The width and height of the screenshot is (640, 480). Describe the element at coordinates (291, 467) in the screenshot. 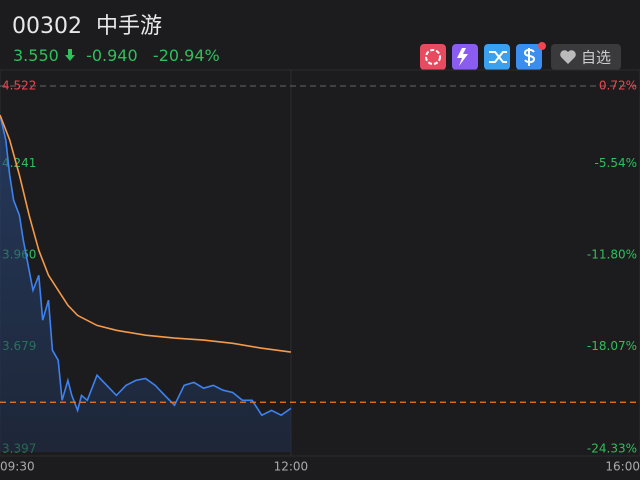

I see `x-tick-label: 12:00` at that location.